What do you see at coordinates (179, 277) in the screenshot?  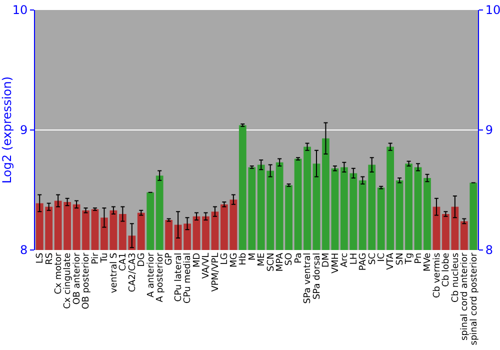 I see `x-tick-label: CPu lateral` at bounding box center [179, 277].